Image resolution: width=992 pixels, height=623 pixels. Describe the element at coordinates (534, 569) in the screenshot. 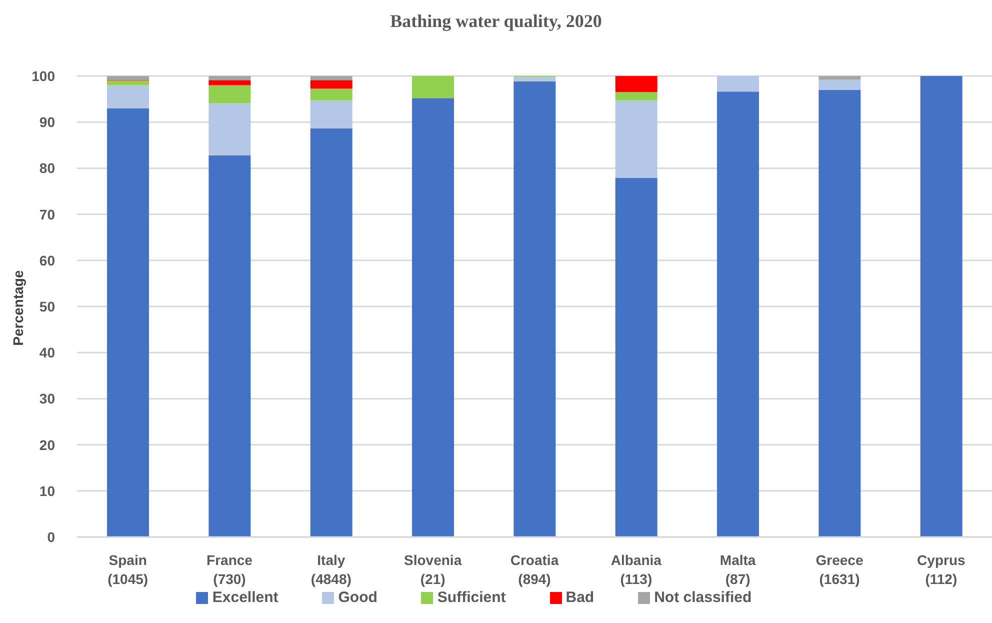

I see `x-tick-label: Croatia (894)` at that location.